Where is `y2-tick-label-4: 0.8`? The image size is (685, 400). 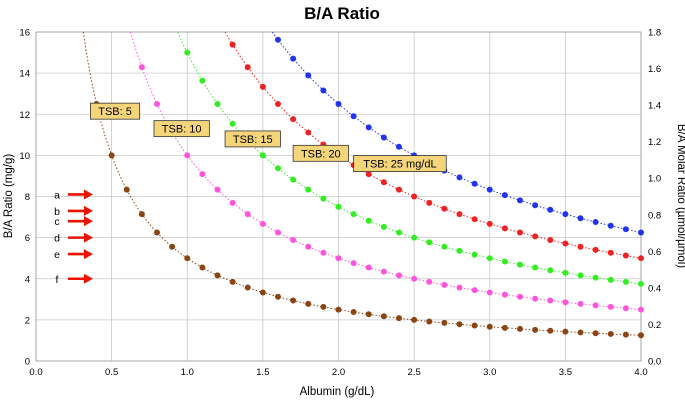 y2-tick-label-4: 0.8 is located at coordinates (654, 215).